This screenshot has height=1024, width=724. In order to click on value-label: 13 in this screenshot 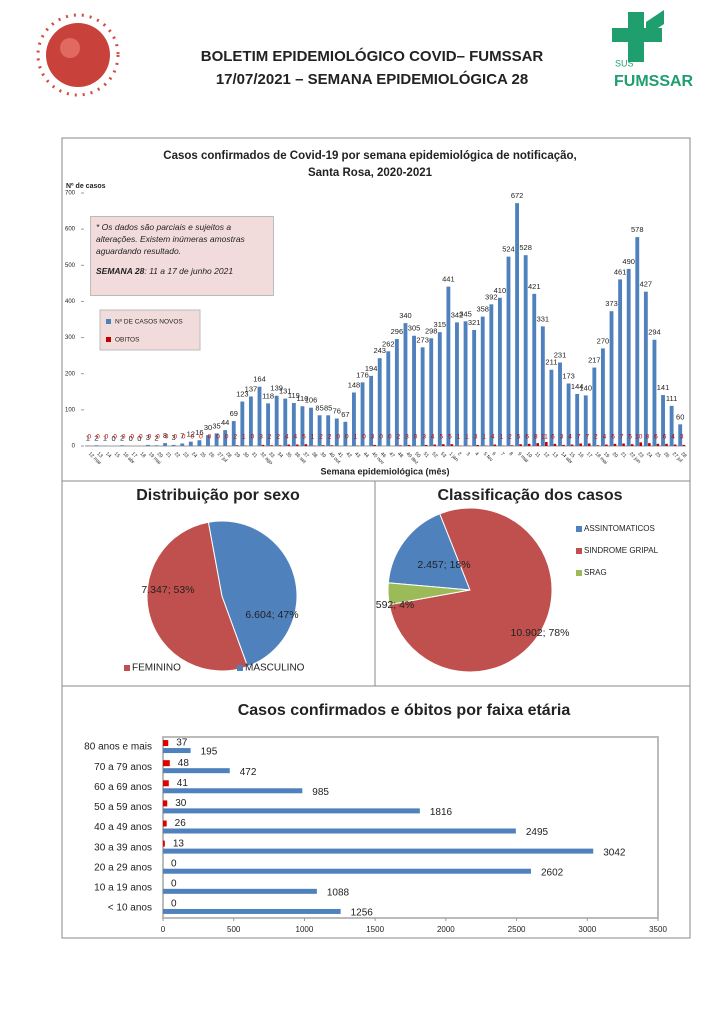, I will do `click(179, 843)`.